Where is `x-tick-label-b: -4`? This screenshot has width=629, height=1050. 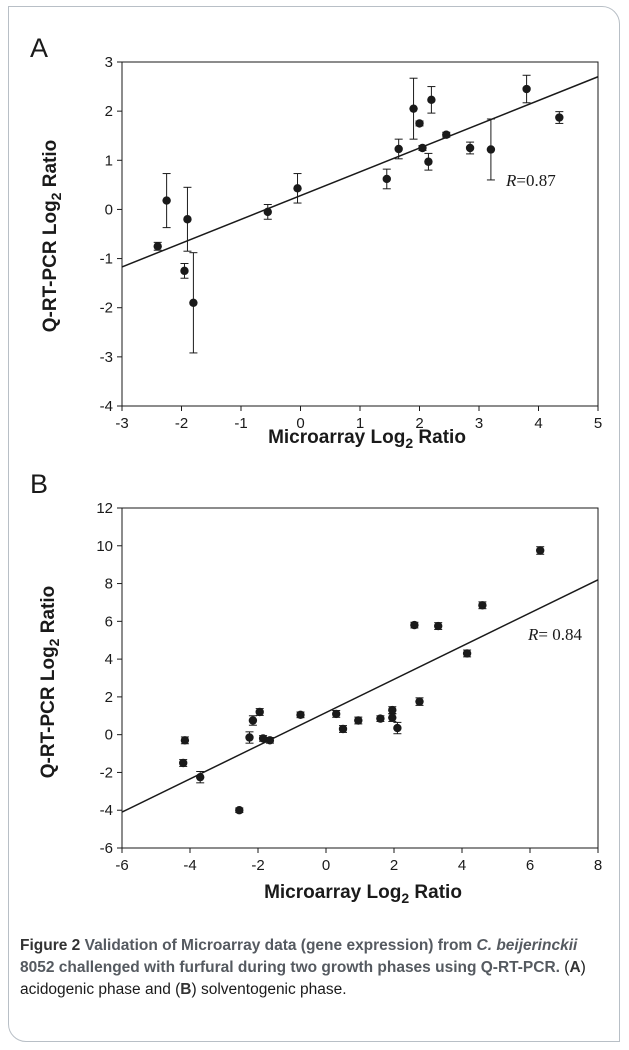
x-tick-label-b: -4 is located at coordinates (189, 865).